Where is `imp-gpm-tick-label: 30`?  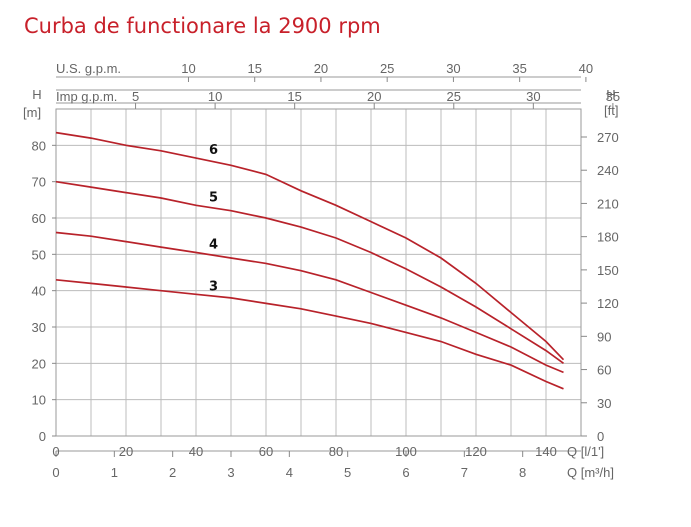 imp-gpm-tick-label: 30 is located at coordinates (533, 96).